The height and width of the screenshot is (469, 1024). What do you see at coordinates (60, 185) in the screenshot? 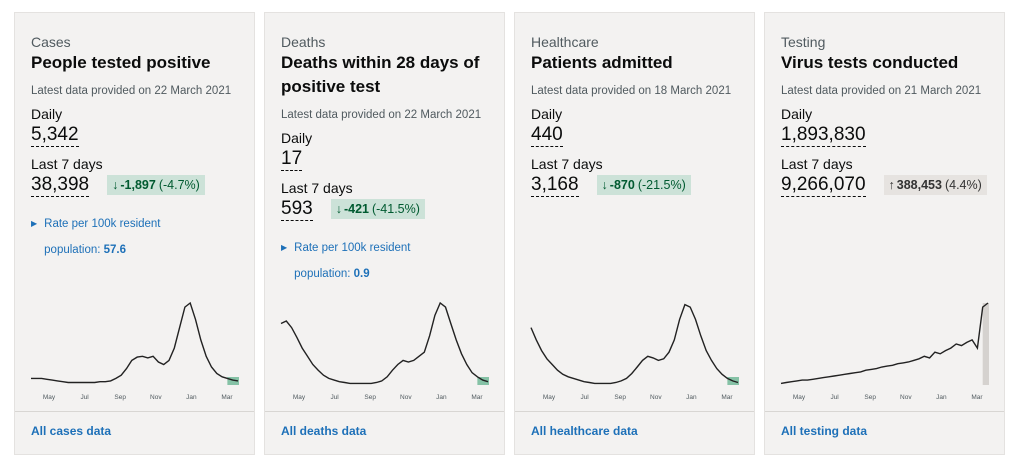
I see `weekly-value: 38,398` at bounding box center [60, 185].